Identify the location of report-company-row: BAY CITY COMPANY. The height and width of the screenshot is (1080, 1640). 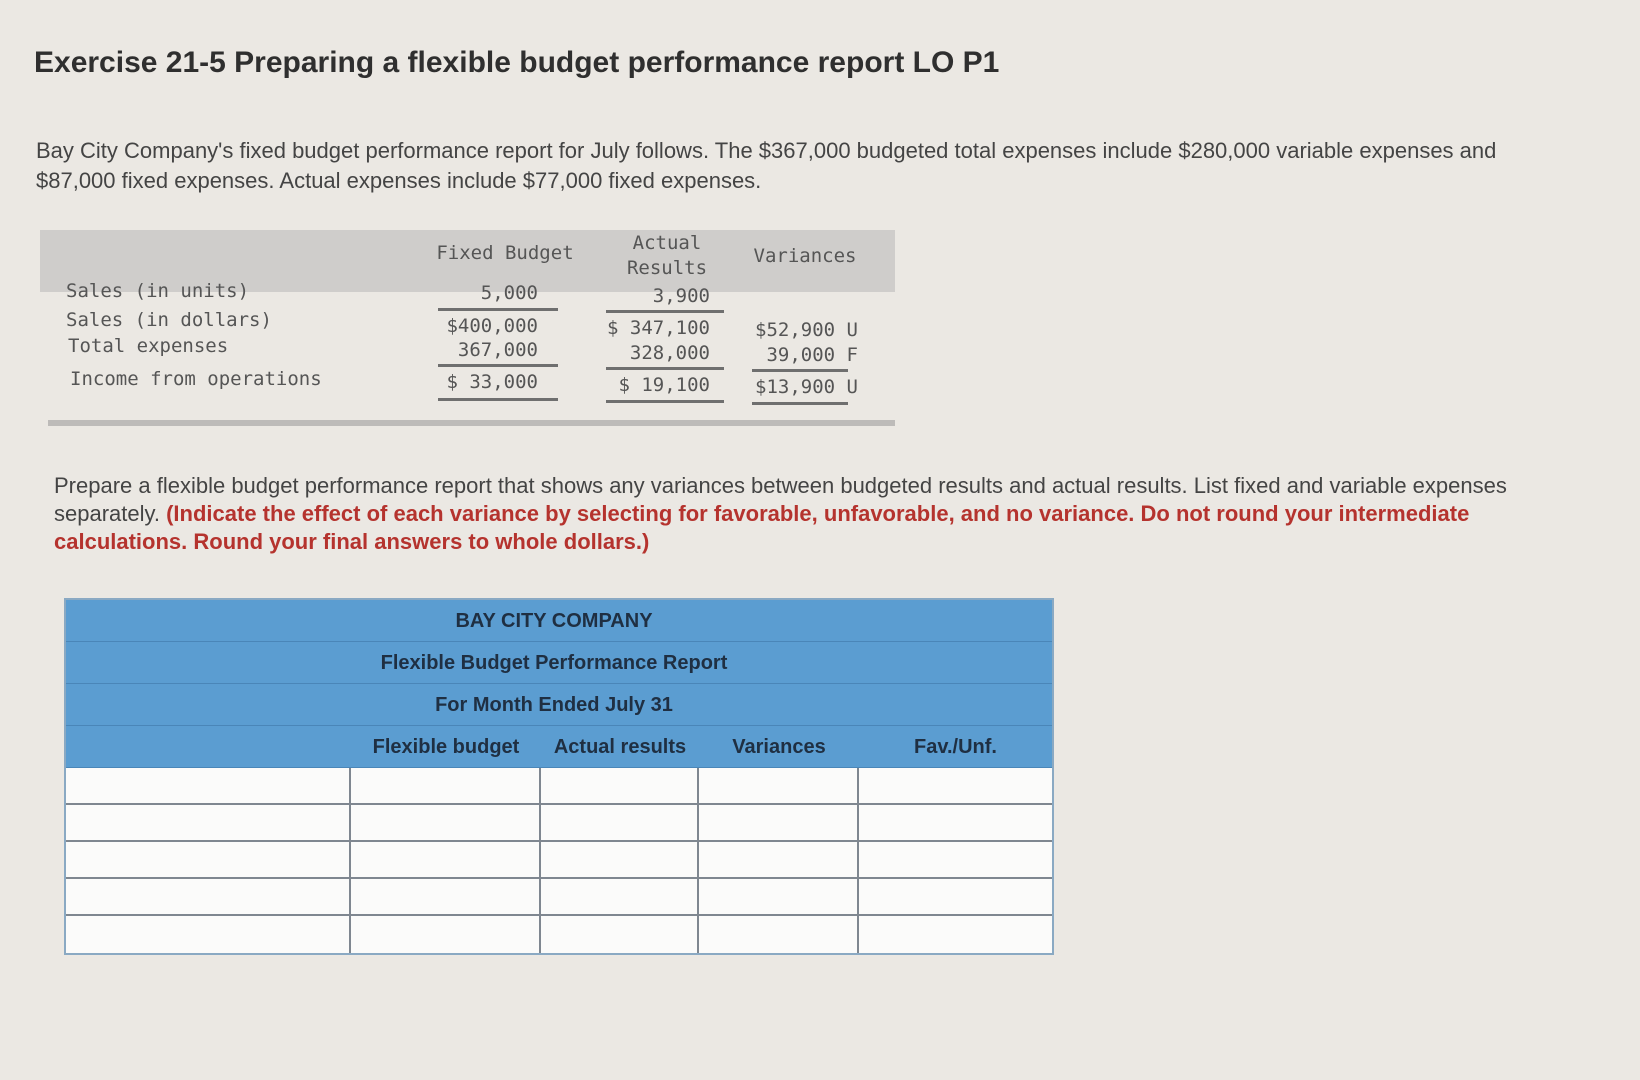
(559, 621).